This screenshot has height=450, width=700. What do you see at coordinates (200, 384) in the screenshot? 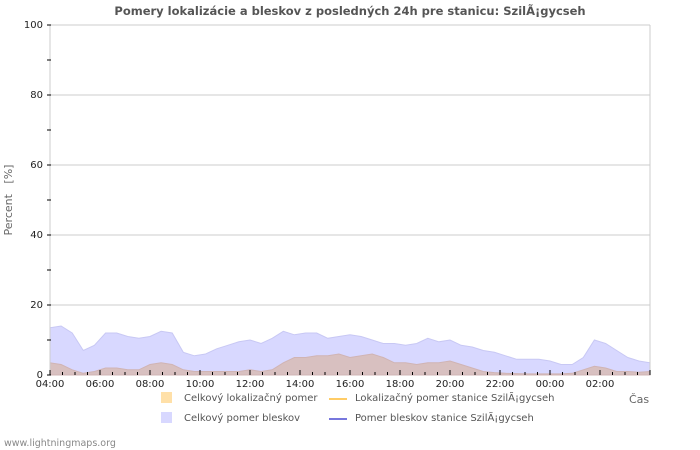
I see `svg-text: 10:00` at bounding box center [200, 384].